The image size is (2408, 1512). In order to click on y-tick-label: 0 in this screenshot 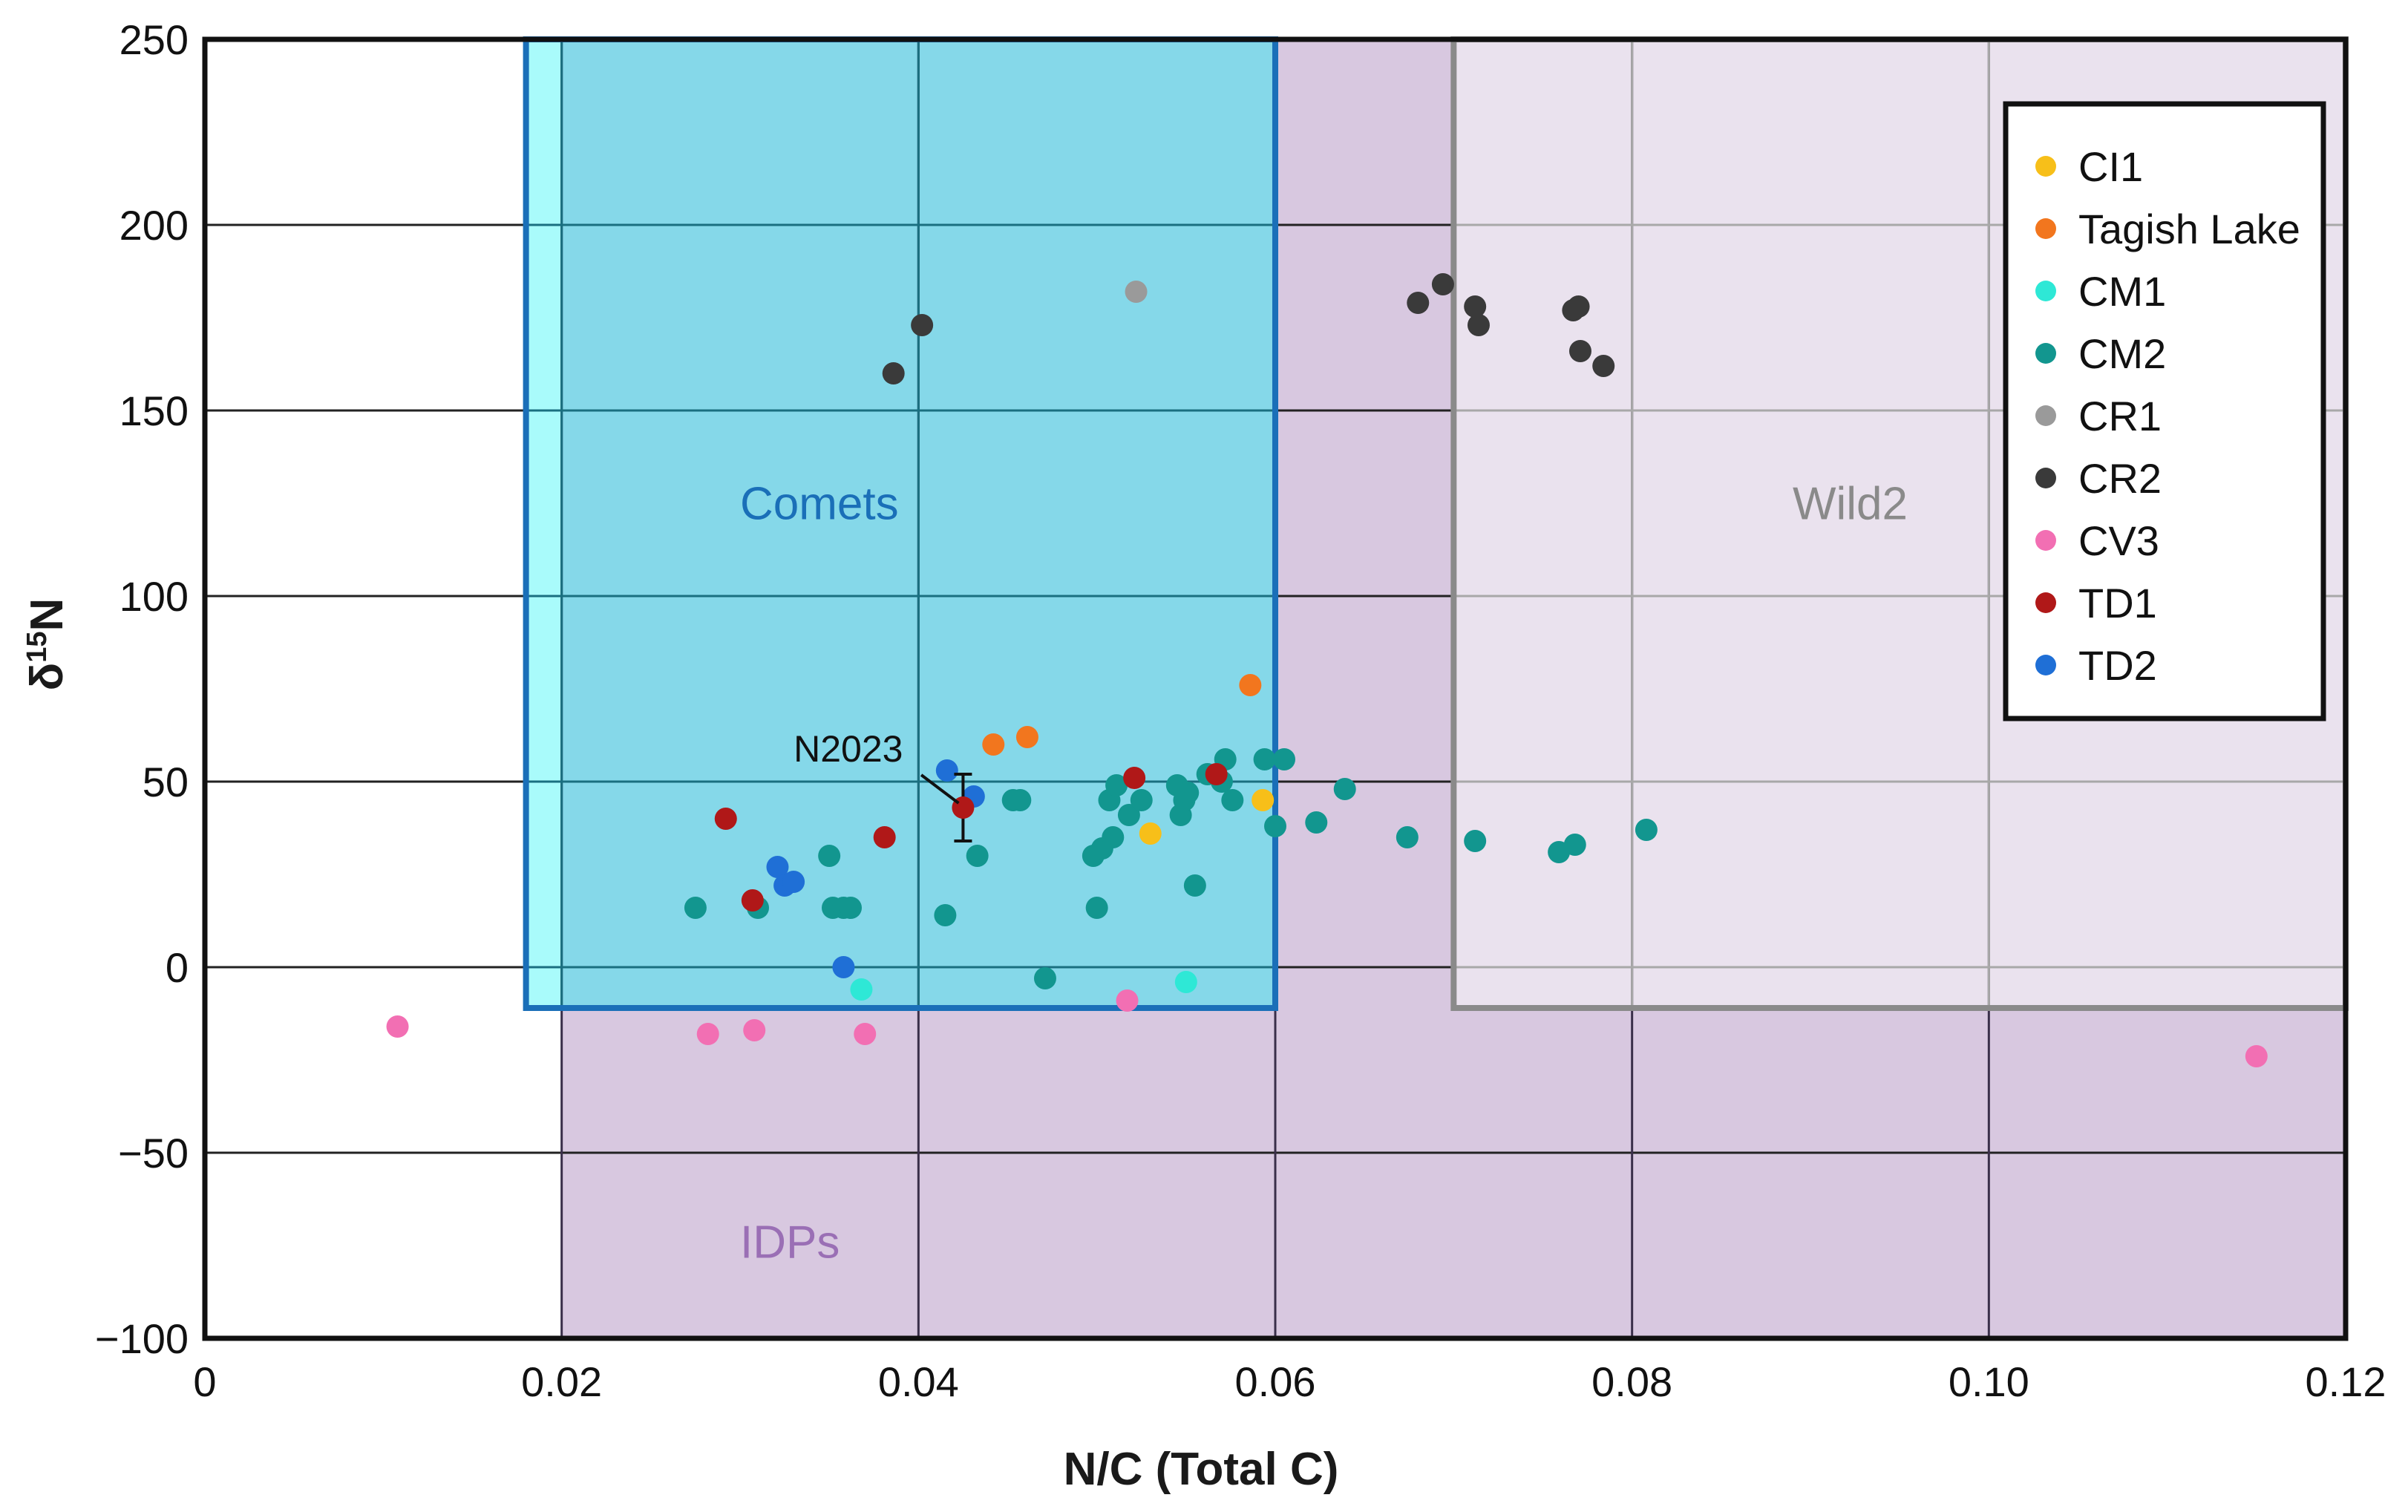, I will do `click(178, 967)`.